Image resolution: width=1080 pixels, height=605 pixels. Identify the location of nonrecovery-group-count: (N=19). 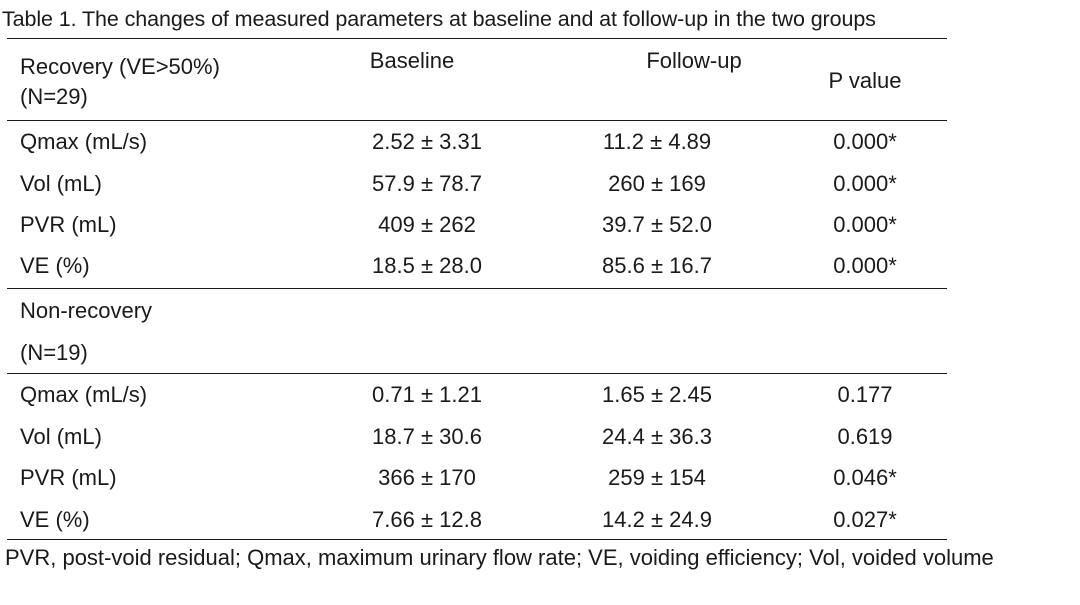
(54, 352).